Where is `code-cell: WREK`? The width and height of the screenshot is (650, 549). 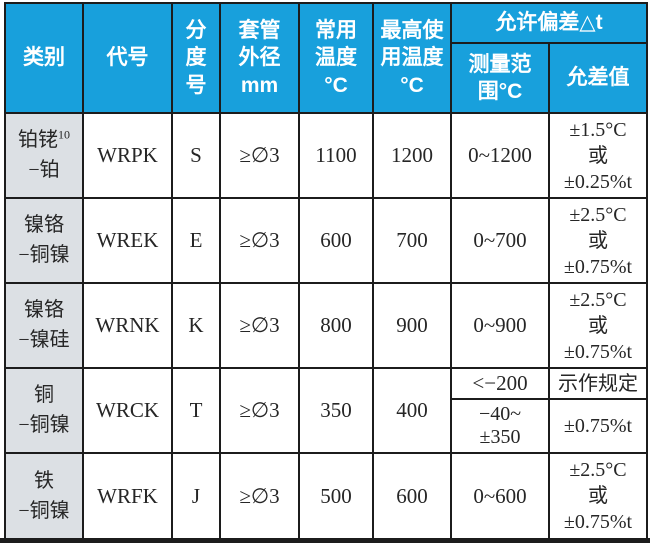
code-cell: WREK is located at coordinates (127, 240).